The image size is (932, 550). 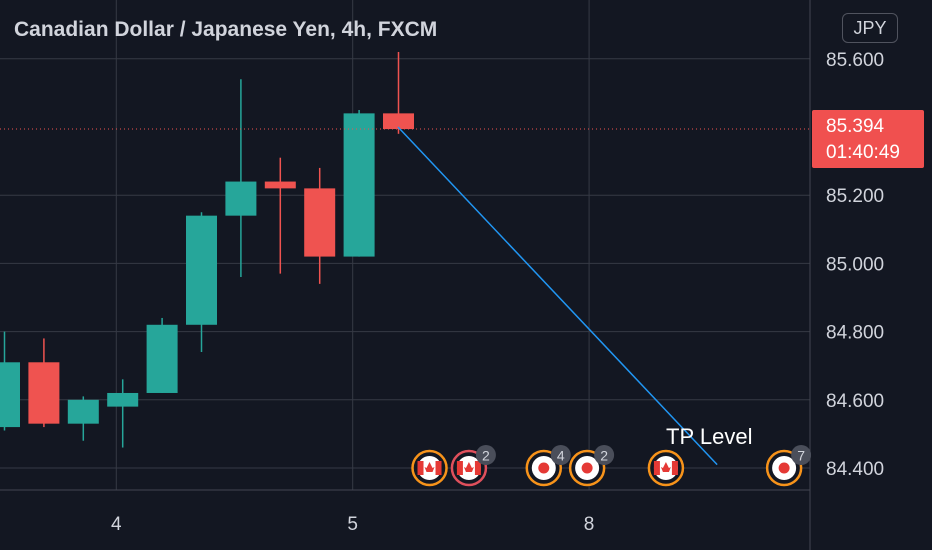 I want to click on chart-title: Canadian Dollar / Japanese Yen, 4h, FXCM, so click(x=226, y=29).